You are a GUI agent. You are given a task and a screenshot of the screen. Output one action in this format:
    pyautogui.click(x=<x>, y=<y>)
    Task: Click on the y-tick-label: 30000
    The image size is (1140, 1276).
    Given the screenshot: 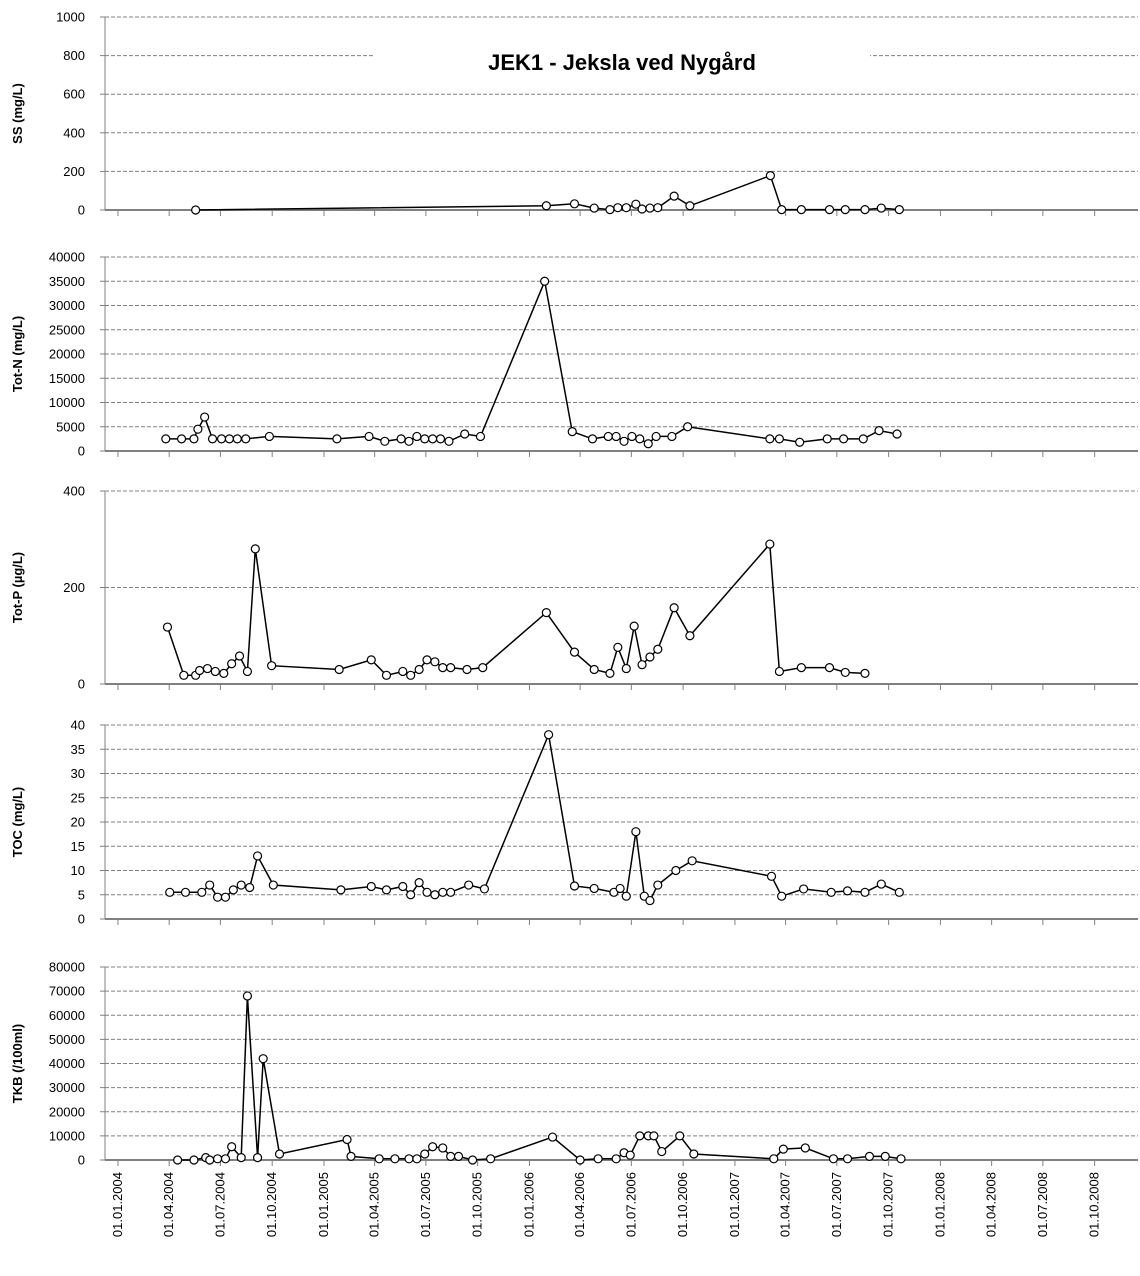 What is the action you would take?
    pyautogui.click(x=67, y=305)
    